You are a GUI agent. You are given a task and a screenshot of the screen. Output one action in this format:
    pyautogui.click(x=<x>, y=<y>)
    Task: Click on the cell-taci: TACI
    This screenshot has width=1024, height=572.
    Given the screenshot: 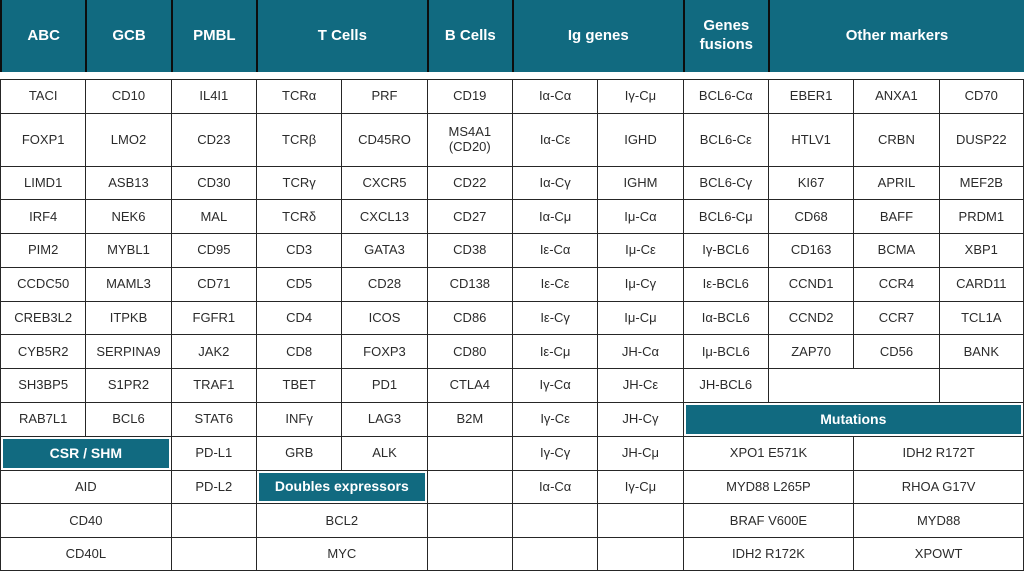 What is the action you would take?
    pyautogui.click(x=43, y=96)
    